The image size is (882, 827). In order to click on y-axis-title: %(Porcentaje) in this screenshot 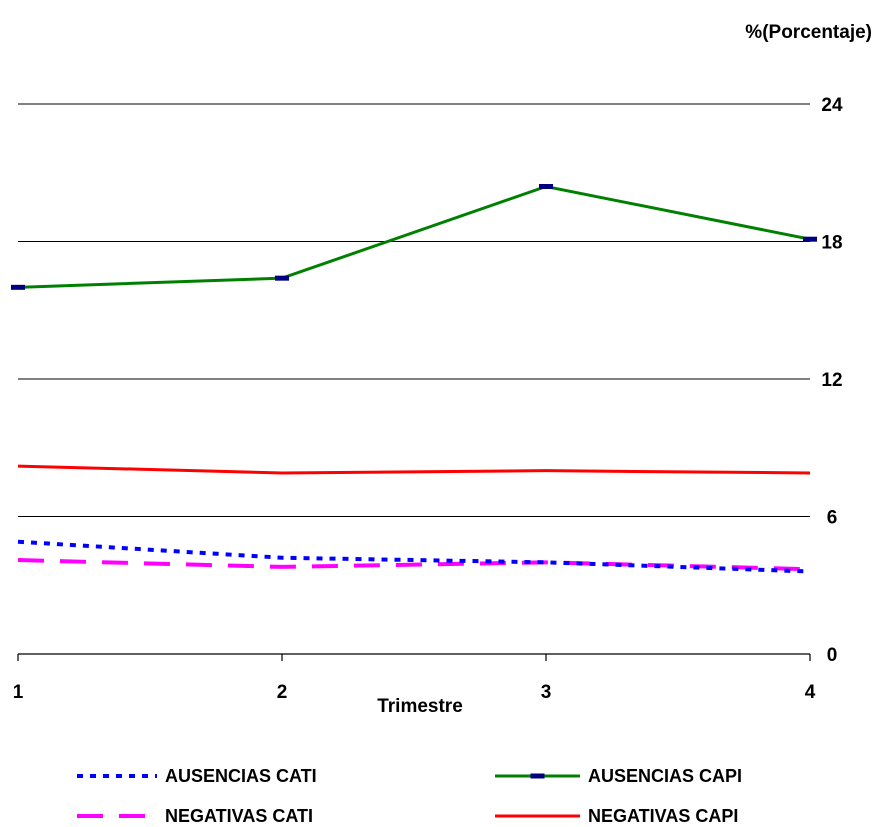, I will do `click(808, 32)`.